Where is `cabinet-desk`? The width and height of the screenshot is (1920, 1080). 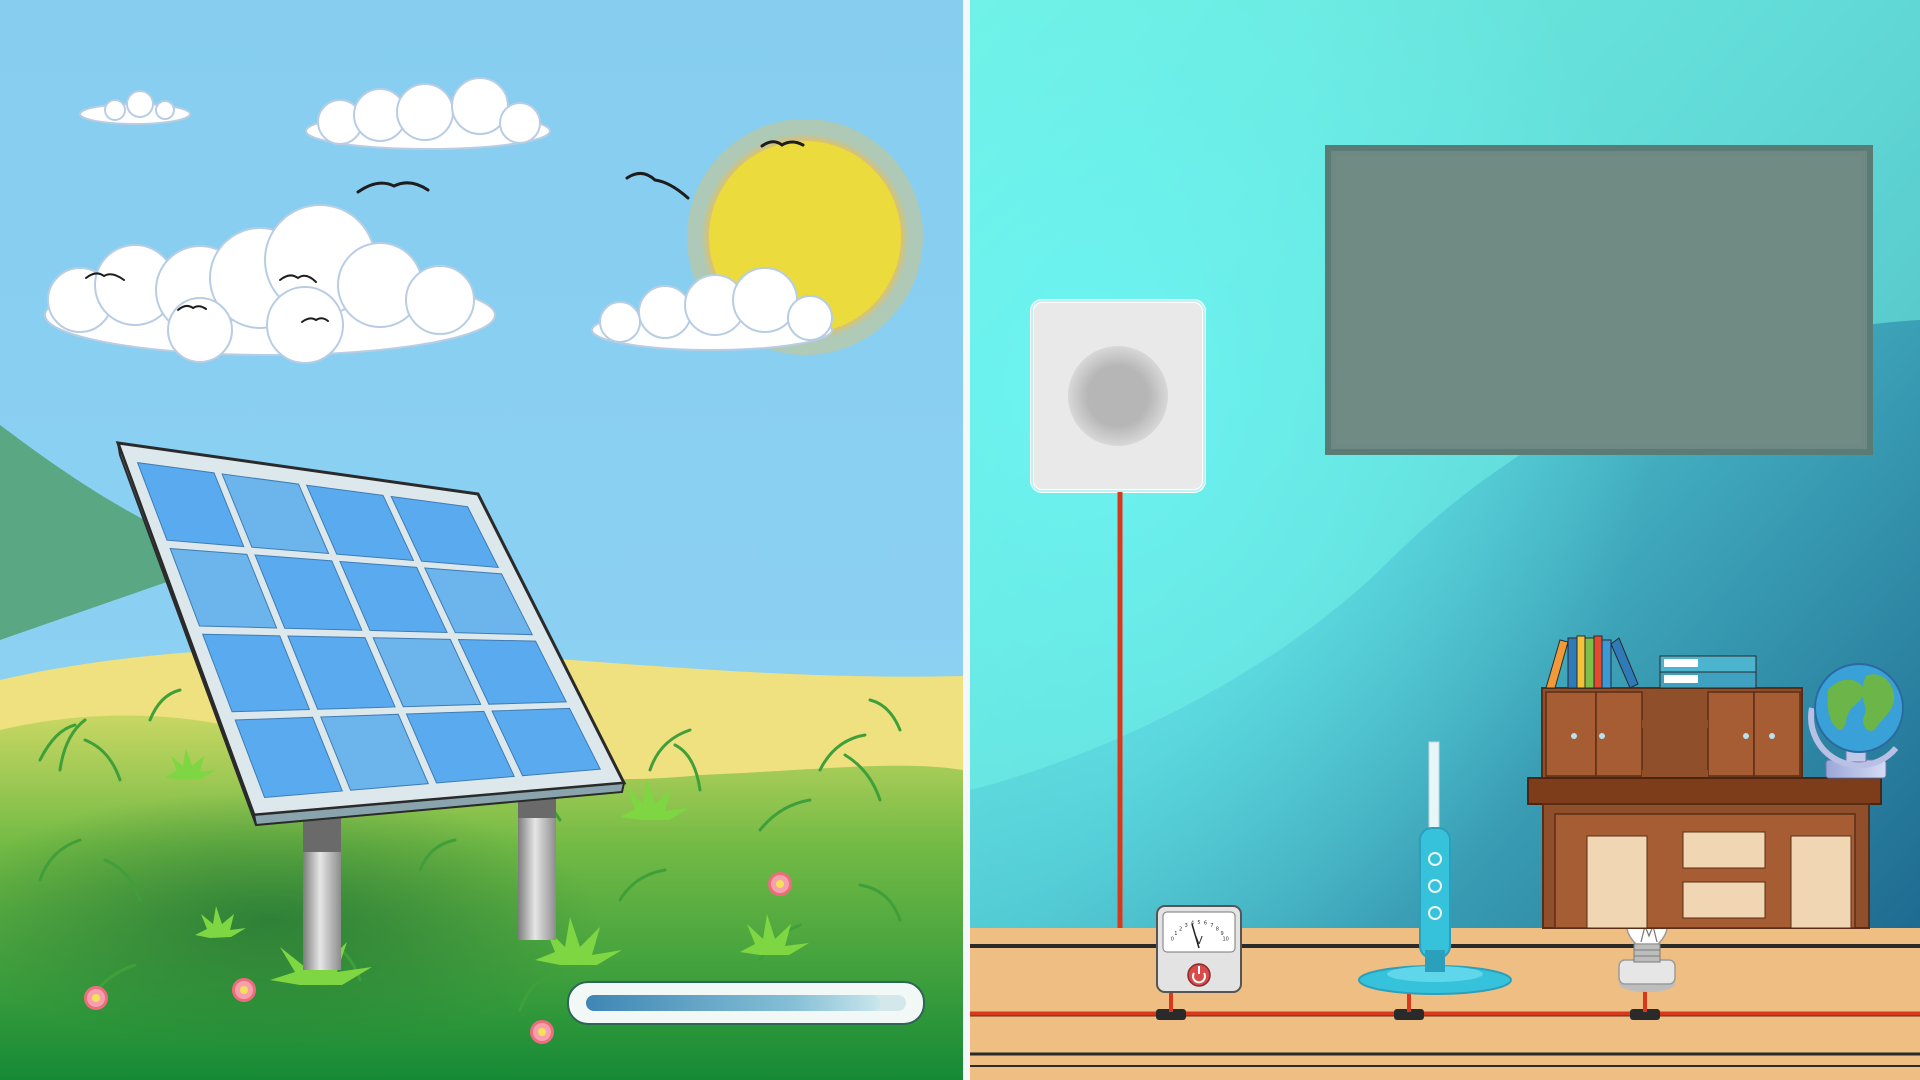
cabinet-desk is located at coordinates (1704, 808).